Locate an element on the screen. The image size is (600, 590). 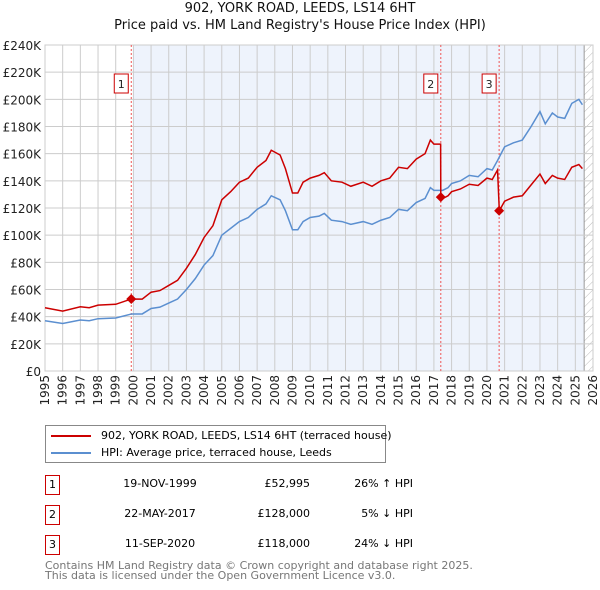
y-tick-label: £200K is located at coordinates (23, 100).